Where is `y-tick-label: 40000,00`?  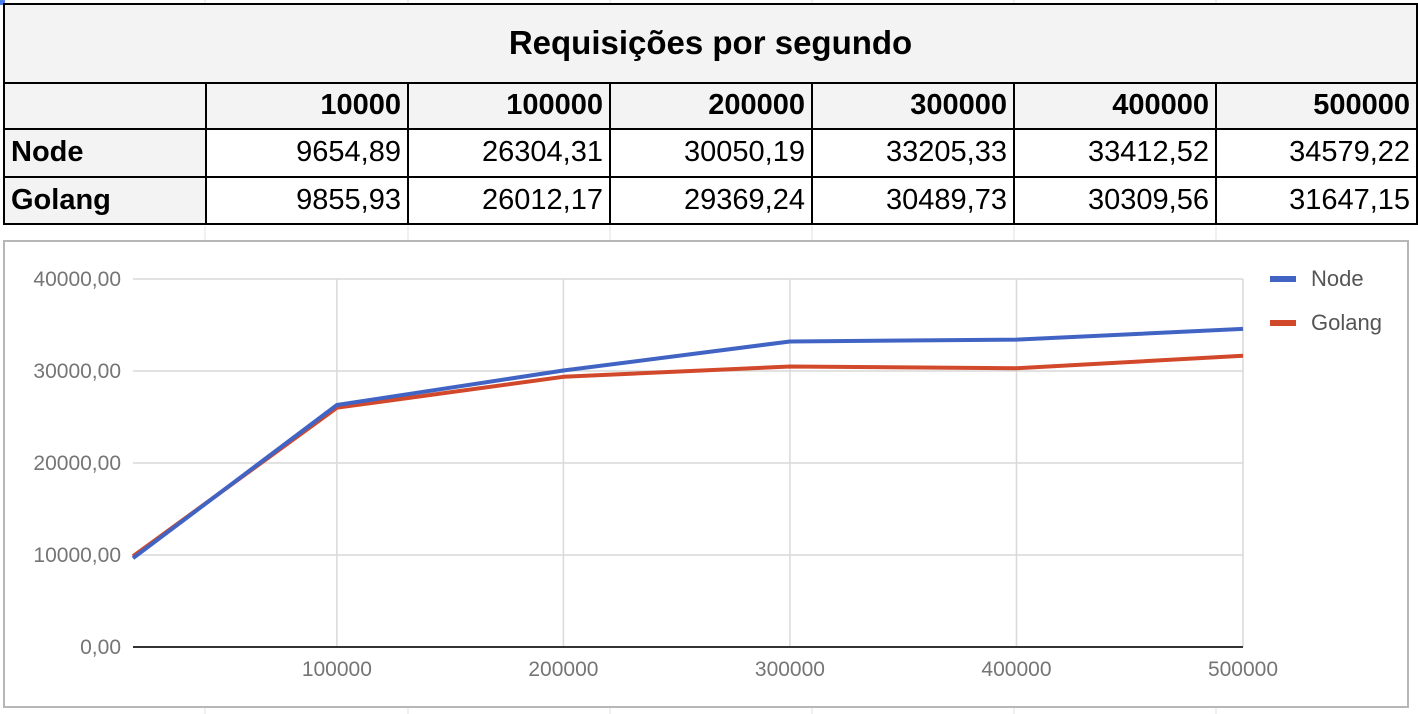 y-tick-label: 40000,00 is located at coordinates (77, 279).